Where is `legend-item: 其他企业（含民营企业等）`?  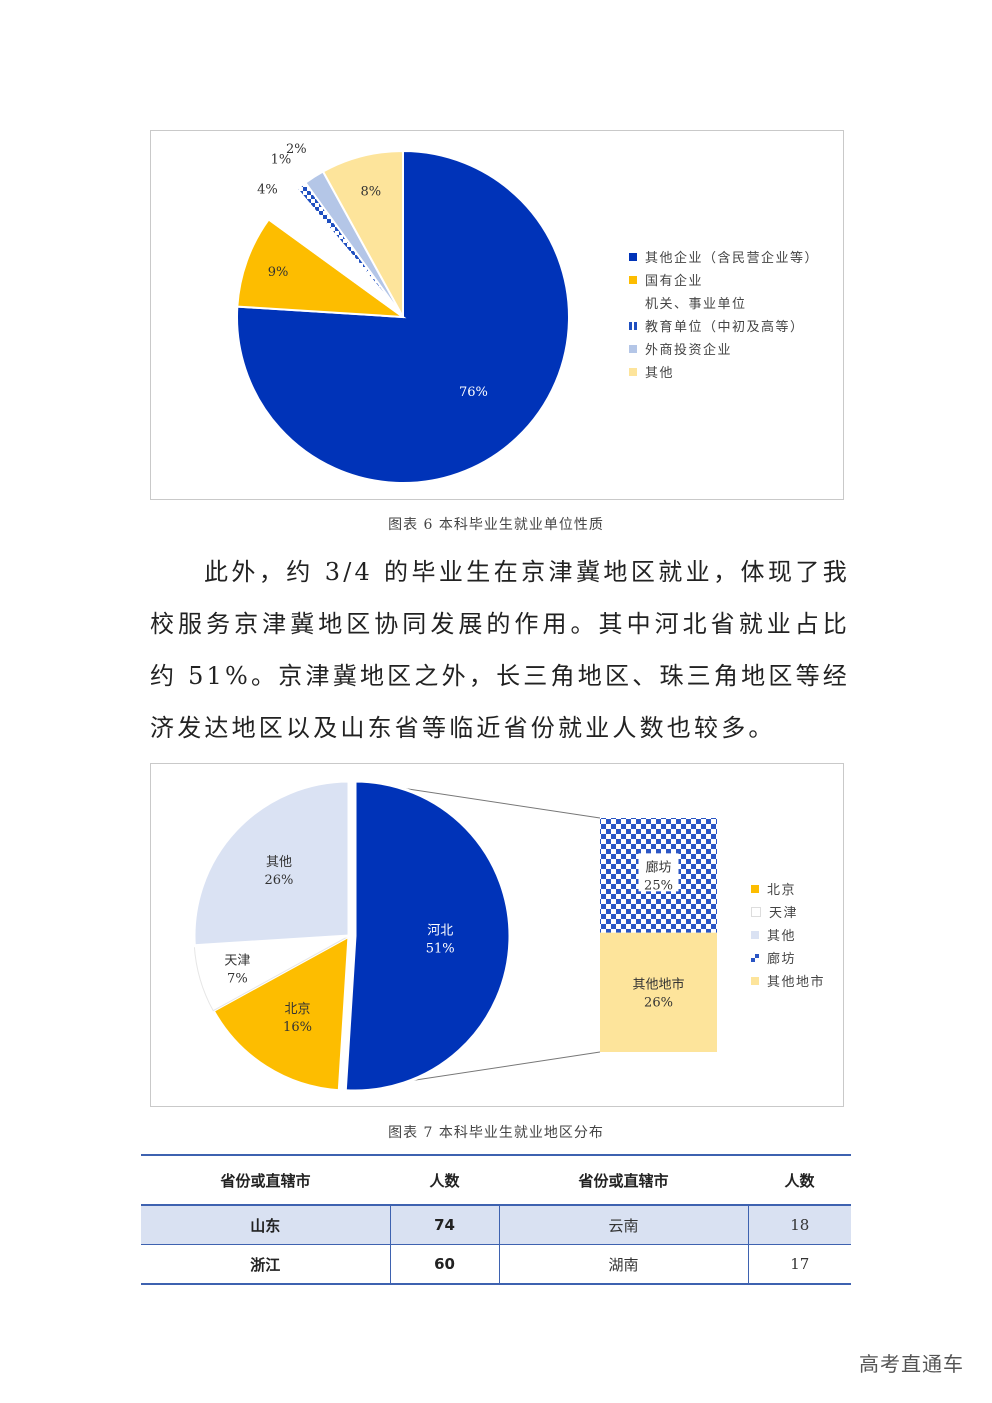
legend-item: 其他企业（含民营企业等） is located at coordinates (724, 256).